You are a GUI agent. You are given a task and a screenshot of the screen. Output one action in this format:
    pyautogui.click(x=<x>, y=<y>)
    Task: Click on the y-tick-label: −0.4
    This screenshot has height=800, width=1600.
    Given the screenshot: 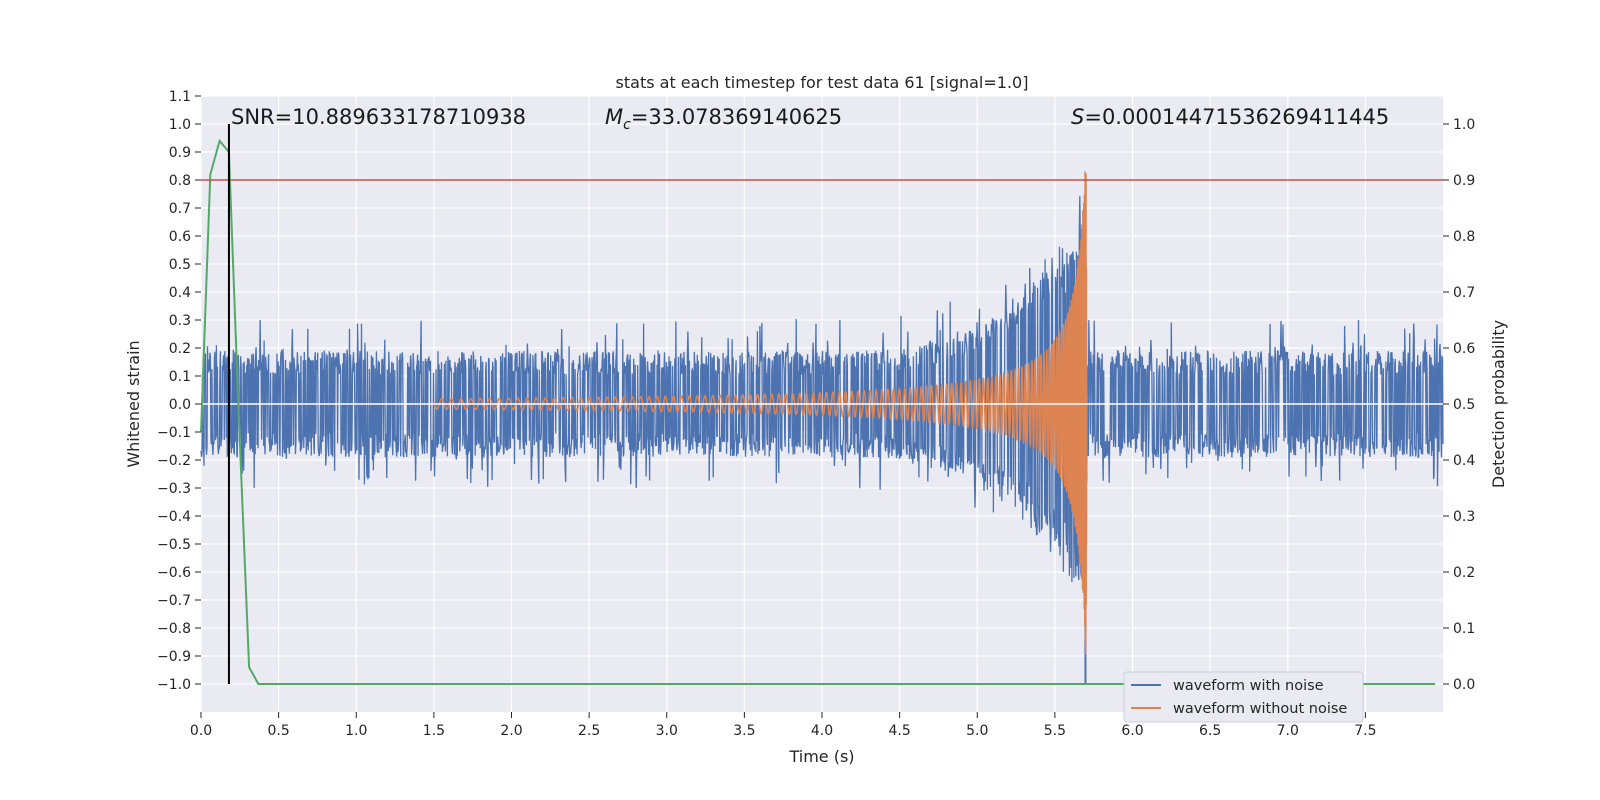 What is the action you would take?
    pyautogui.click(x=174, y=517)
    